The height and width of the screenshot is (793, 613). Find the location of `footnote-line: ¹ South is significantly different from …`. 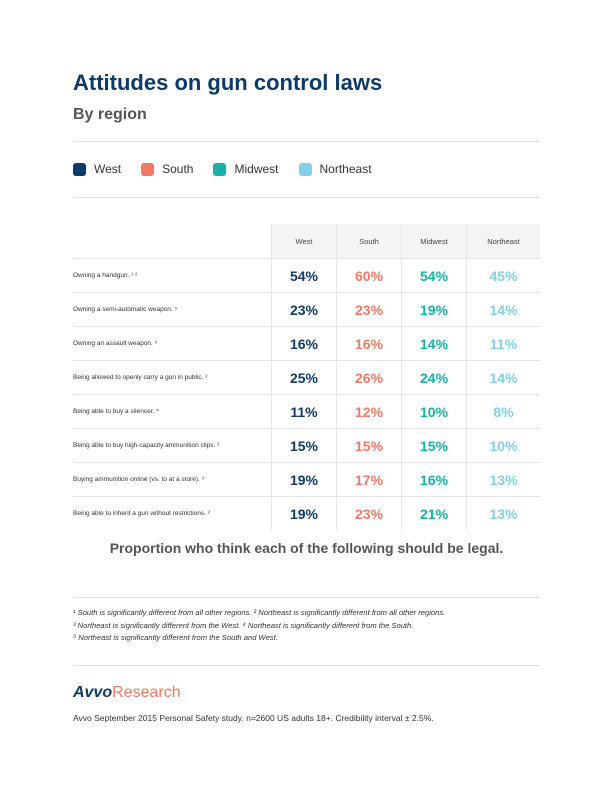

footnote-line: ¹ South is significantly different from … is located at coordinates (259, 612).